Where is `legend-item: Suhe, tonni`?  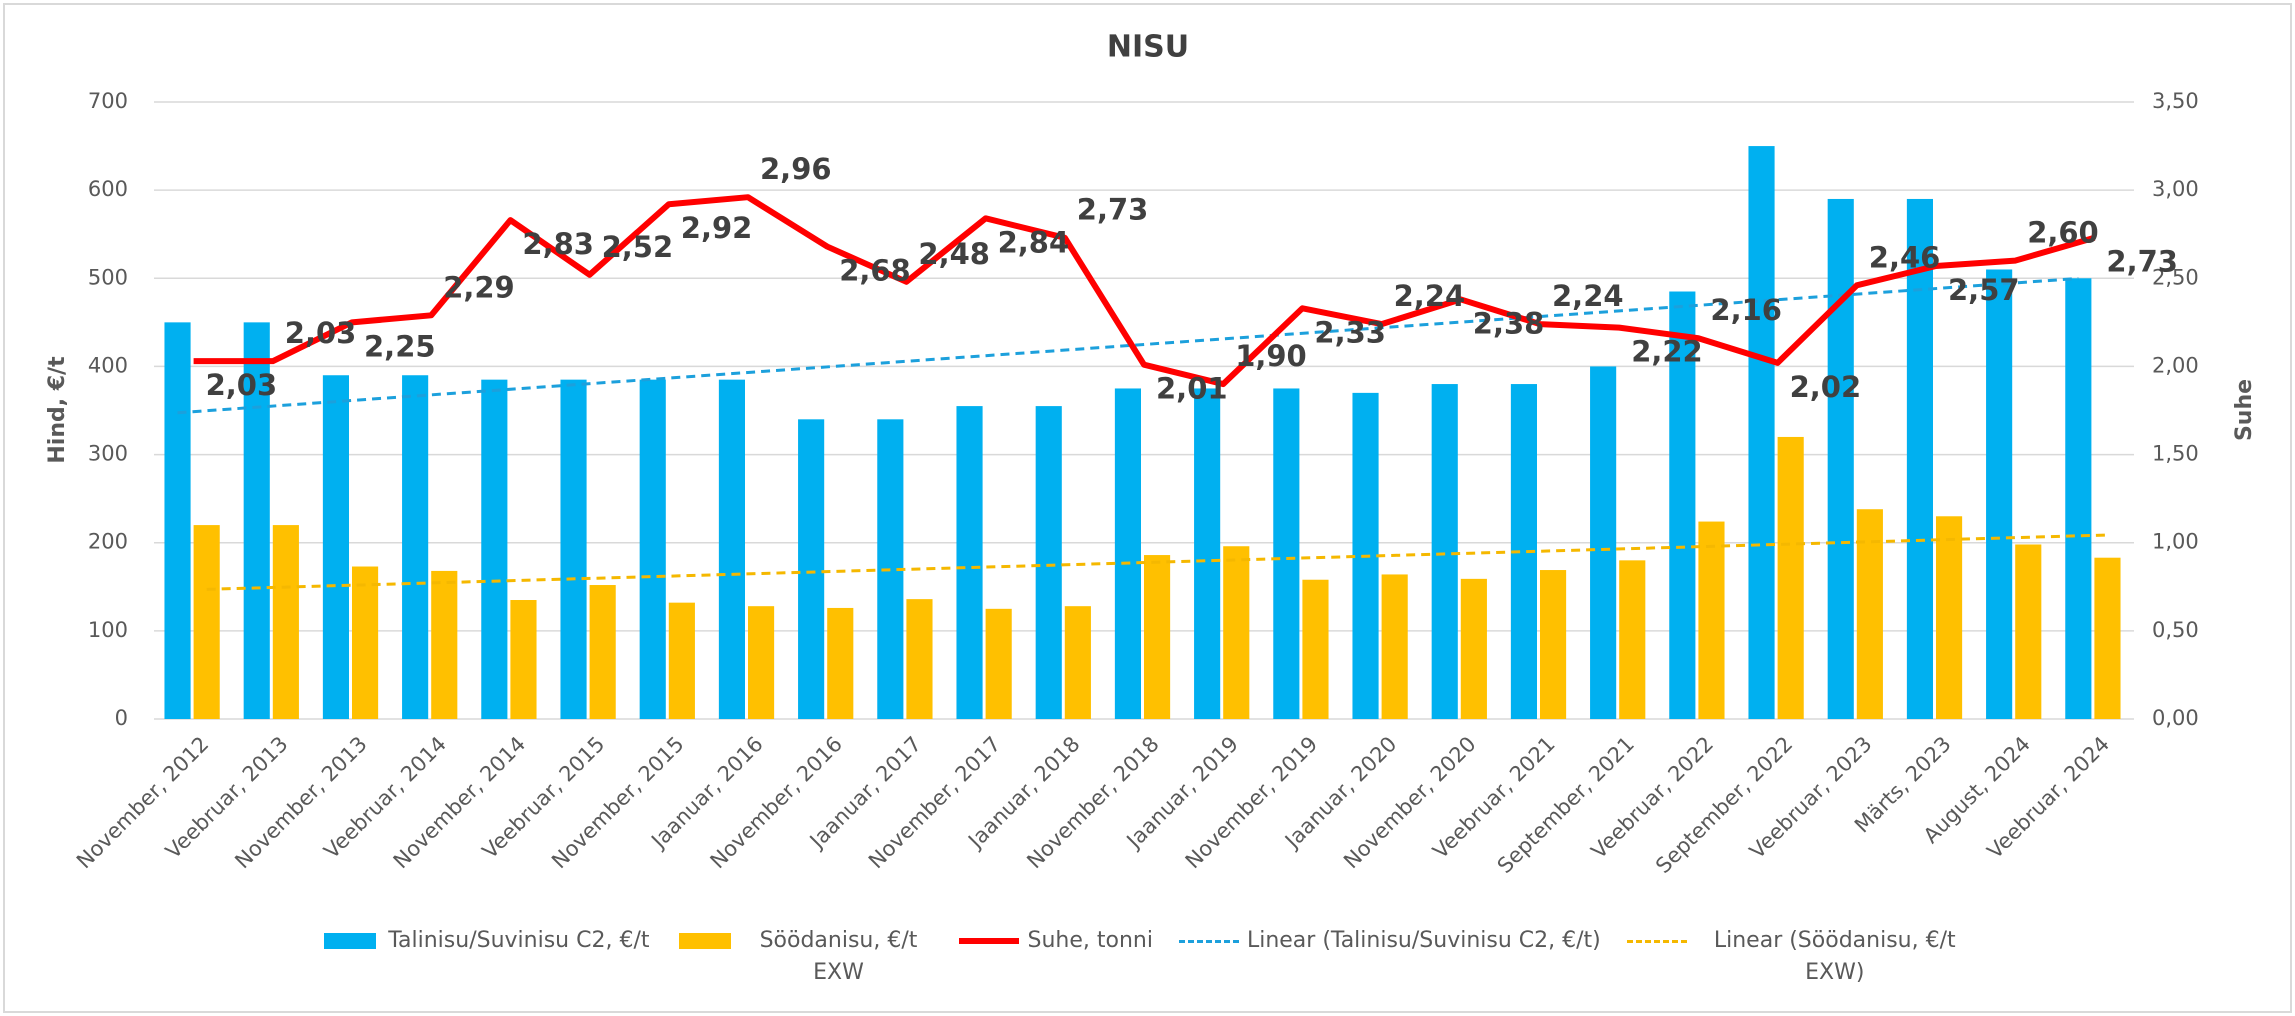 legend-item: Suhe, tonni is located at coordinates (1056, 957).